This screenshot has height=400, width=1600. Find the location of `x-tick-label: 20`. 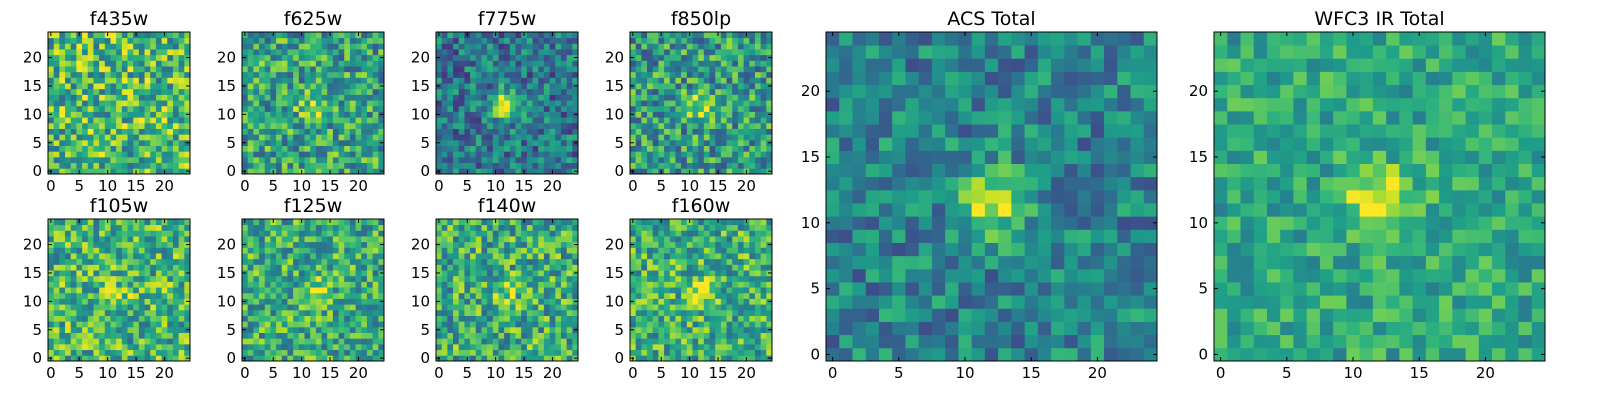

x-tick-label: 20 is located at coordinates (164, 373).